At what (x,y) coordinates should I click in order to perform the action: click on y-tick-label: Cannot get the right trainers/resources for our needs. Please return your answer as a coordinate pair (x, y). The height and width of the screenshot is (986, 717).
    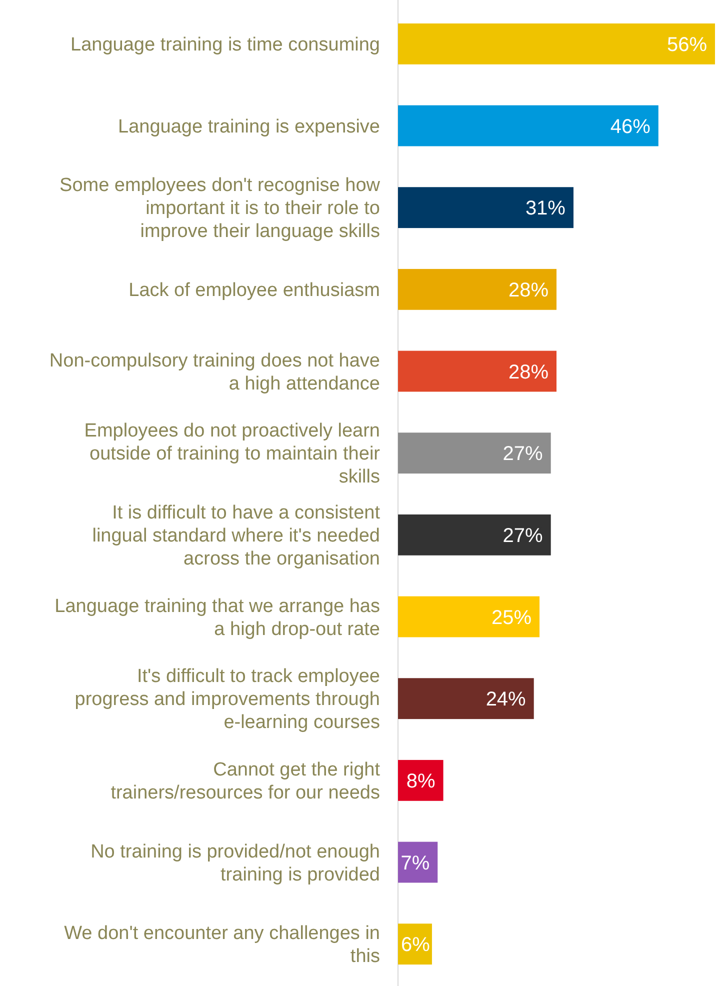
    Looking at the image, I should click on (245, 782).